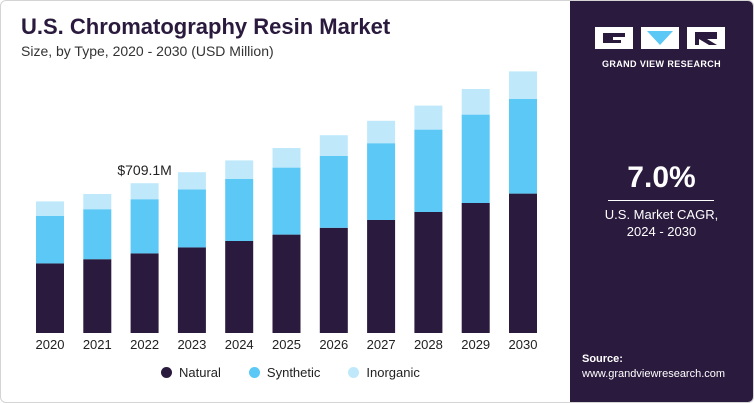 The image size is (754, 403). What do you see at coordinates (475, 344) in the screenshot?
I see `x-tick-2029: 2029` at bounding box center [475, 344].